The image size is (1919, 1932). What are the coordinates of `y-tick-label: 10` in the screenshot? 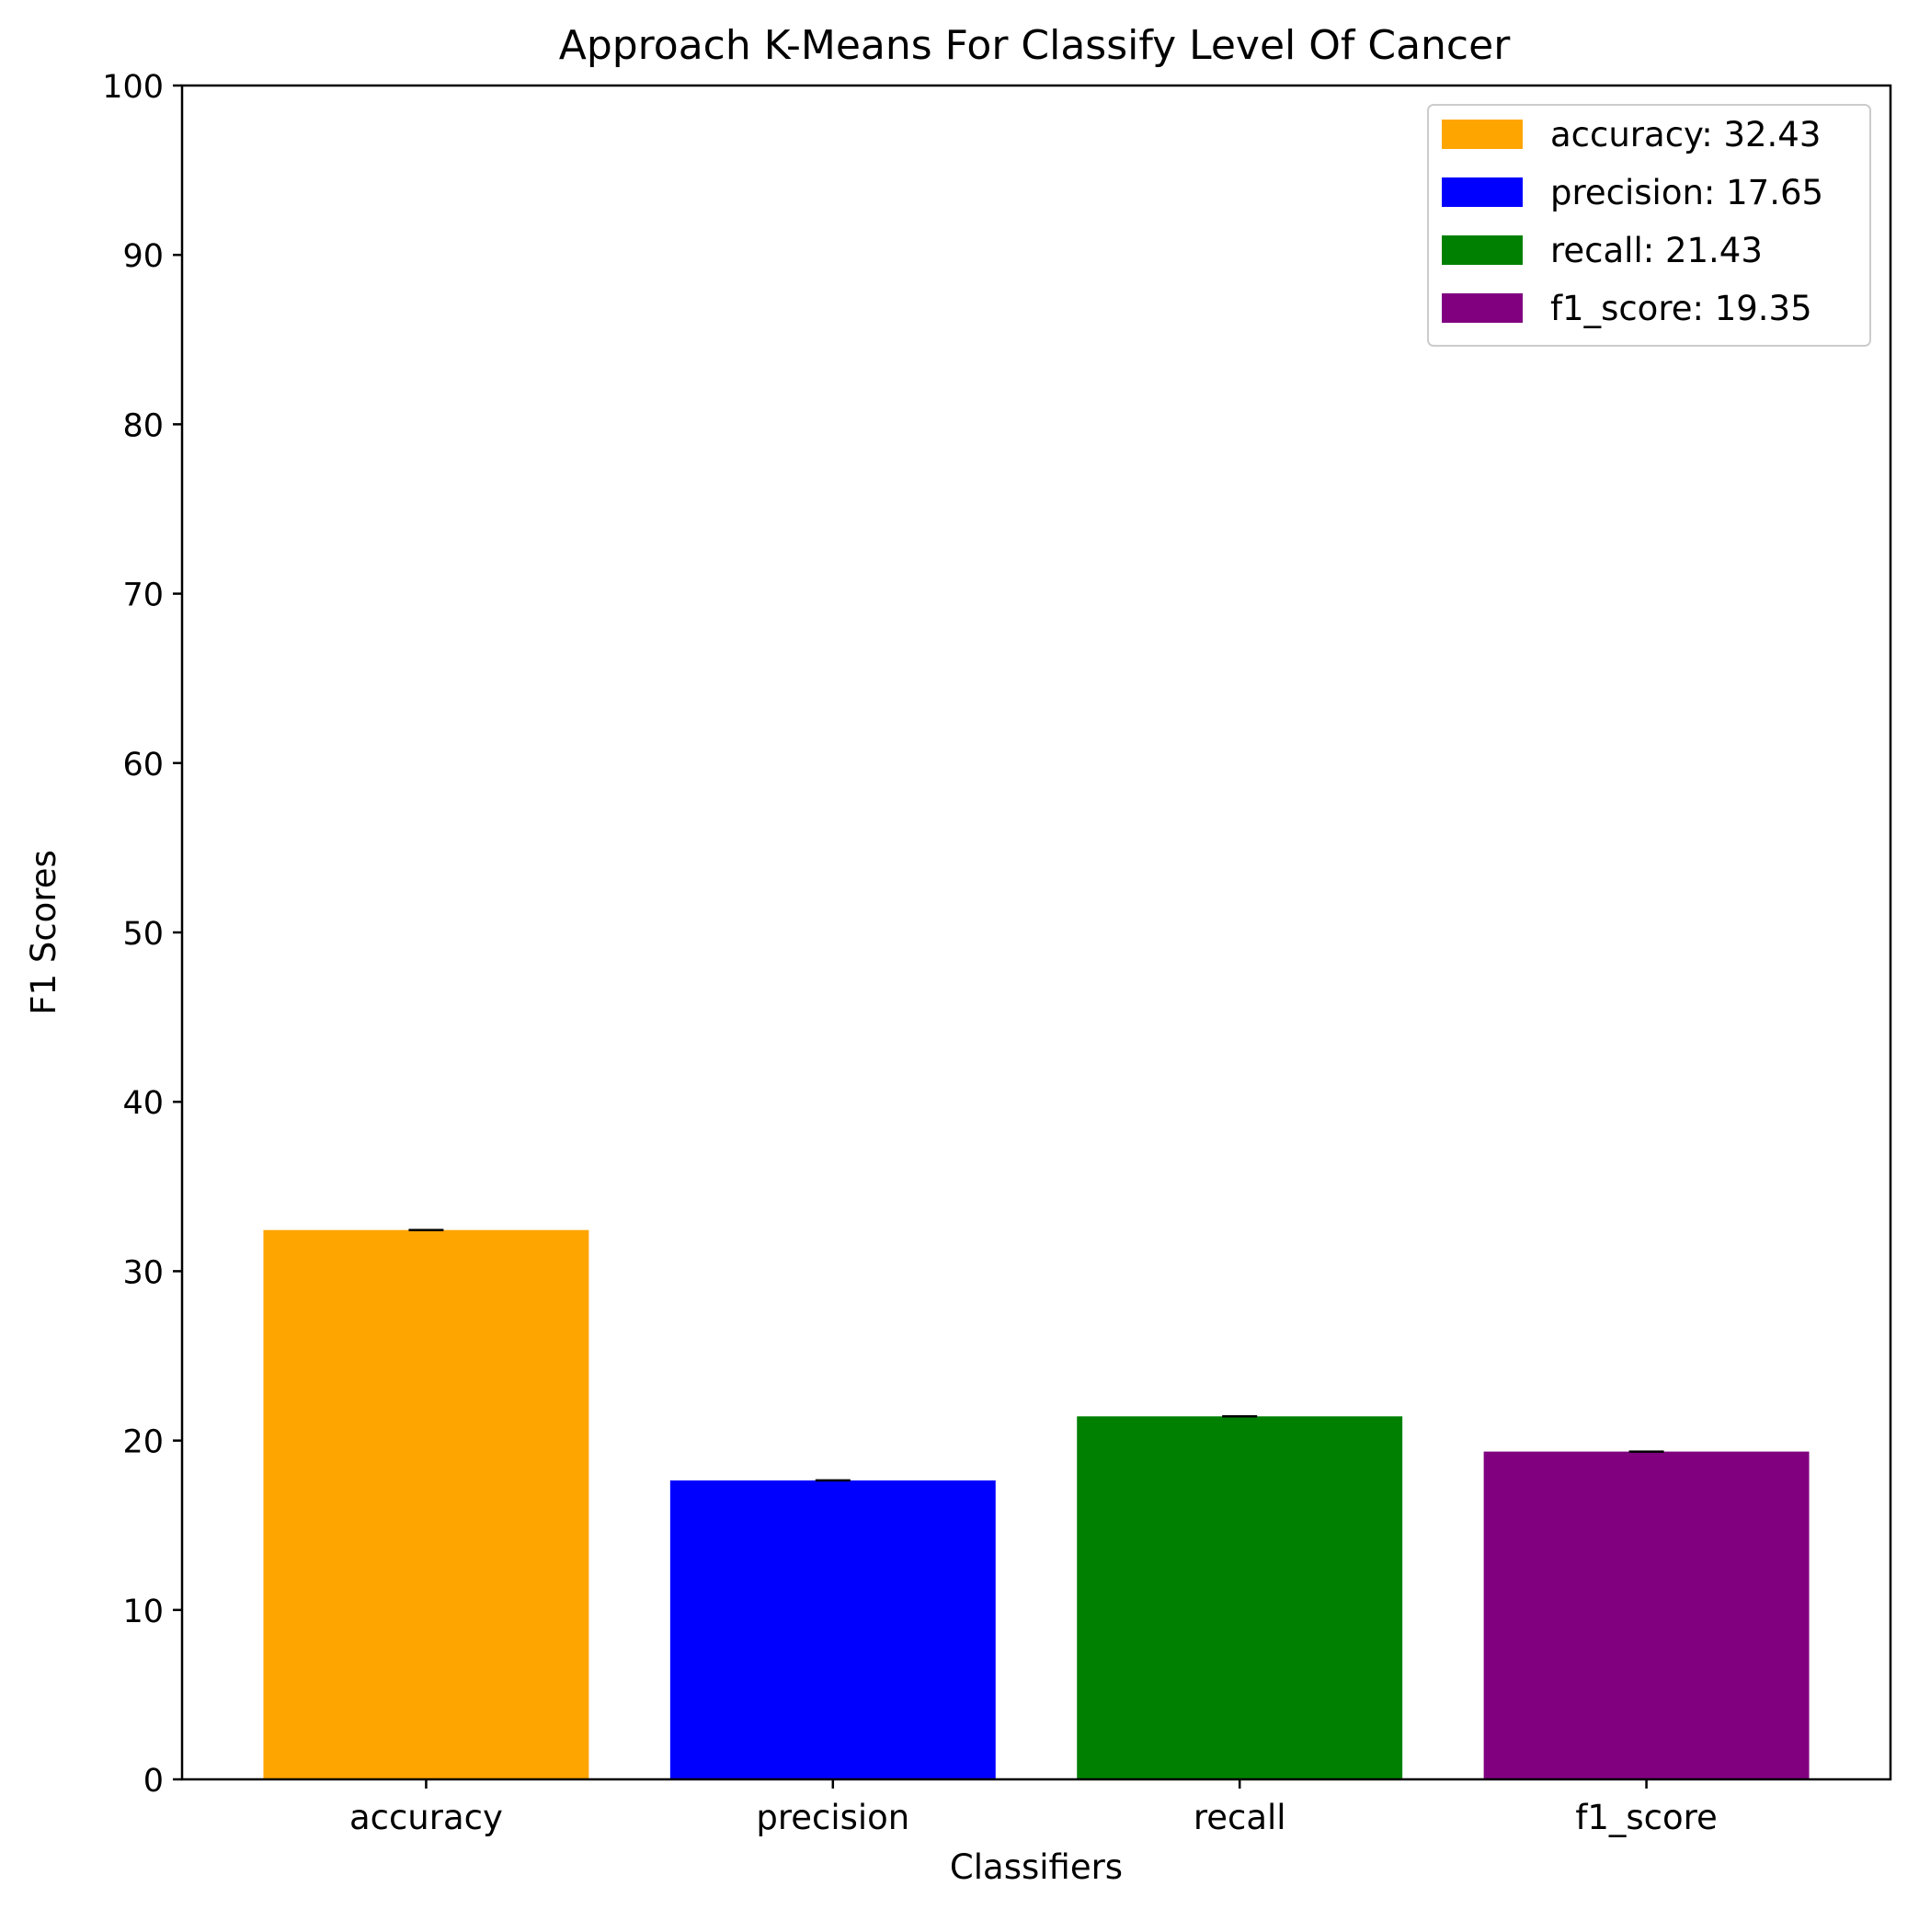 It's located at (143, 1612).